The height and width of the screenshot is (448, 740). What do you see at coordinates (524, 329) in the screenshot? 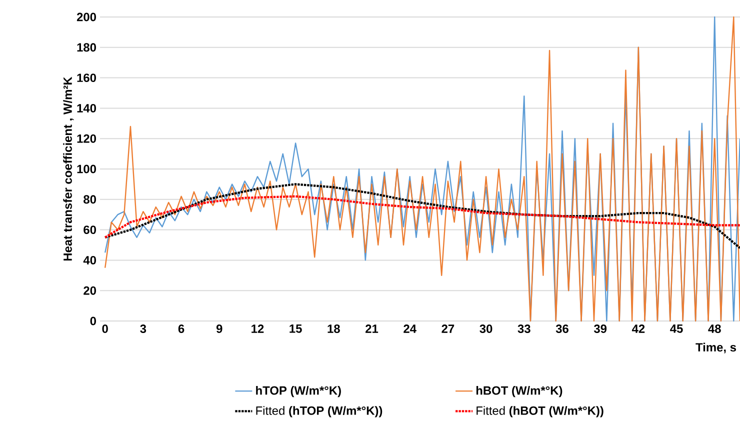
I see `x-tick-label: 33` at bounding box center [524, 329].